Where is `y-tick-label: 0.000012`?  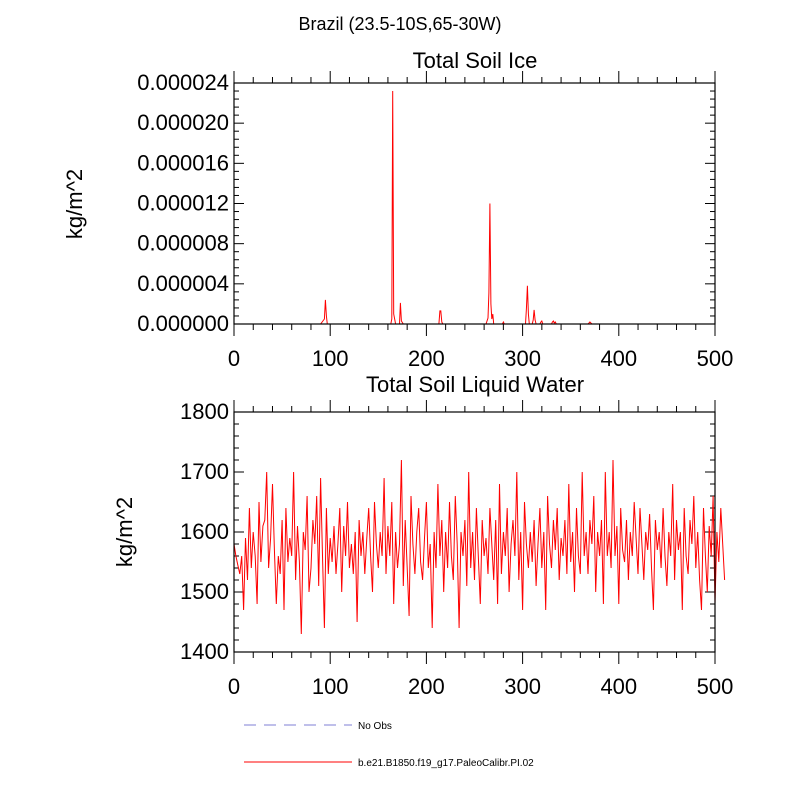 y-tick-label: 0.000012 is located at coordinates (183, 203).